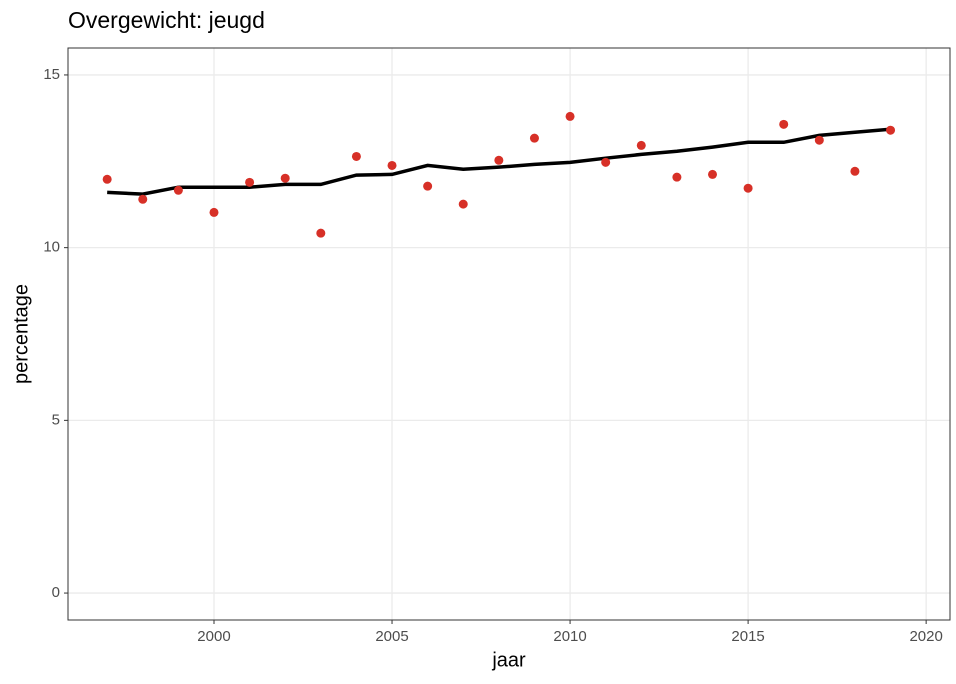 The height and width of the screenshot is (684, 956). I want to click on y-tick-label: 0, so click(56, 592).